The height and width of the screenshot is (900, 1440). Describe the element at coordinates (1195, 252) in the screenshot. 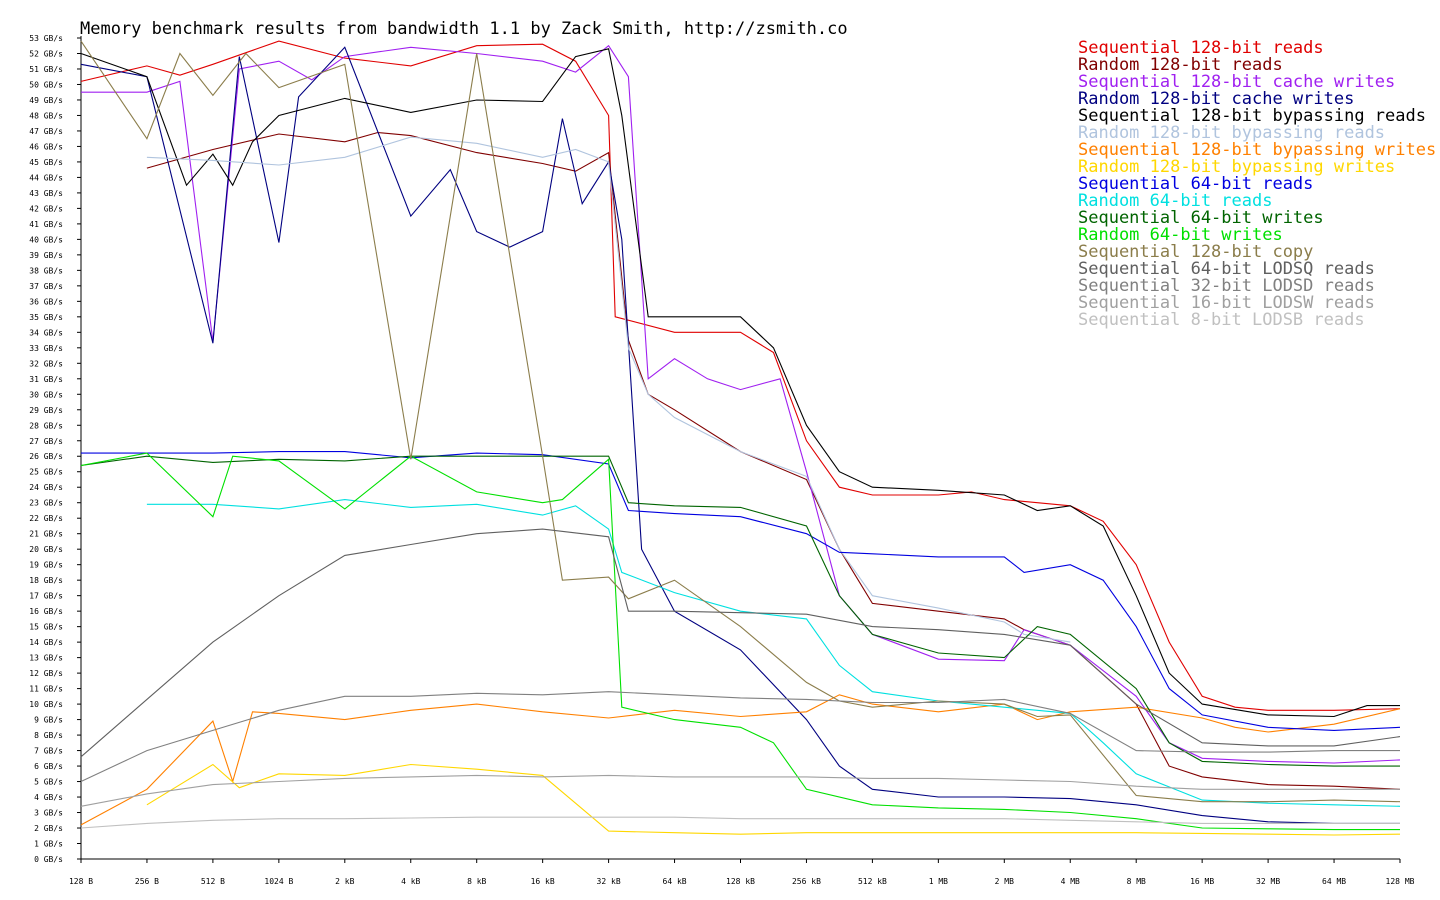

I see `legend-entry-sequential-128-bit-copy: Sequential 128-bit copy` at that location.